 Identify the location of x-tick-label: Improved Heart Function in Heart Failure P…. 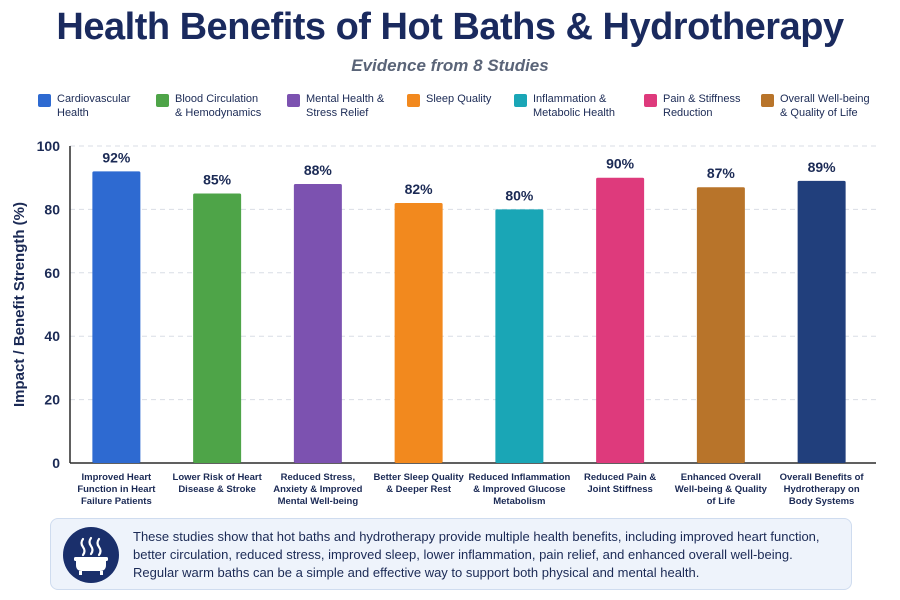
(116, 489).